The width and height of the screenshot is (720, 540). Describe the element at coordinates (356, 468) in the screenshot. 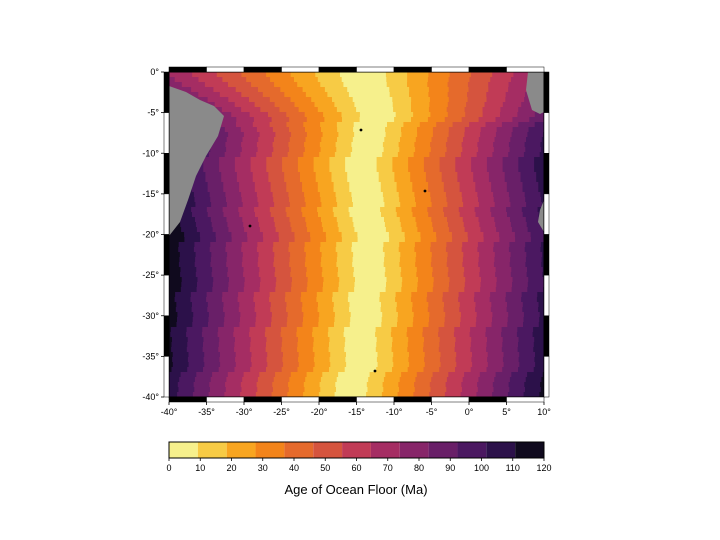

I see `colorbar-tick-label: 60` at that location.